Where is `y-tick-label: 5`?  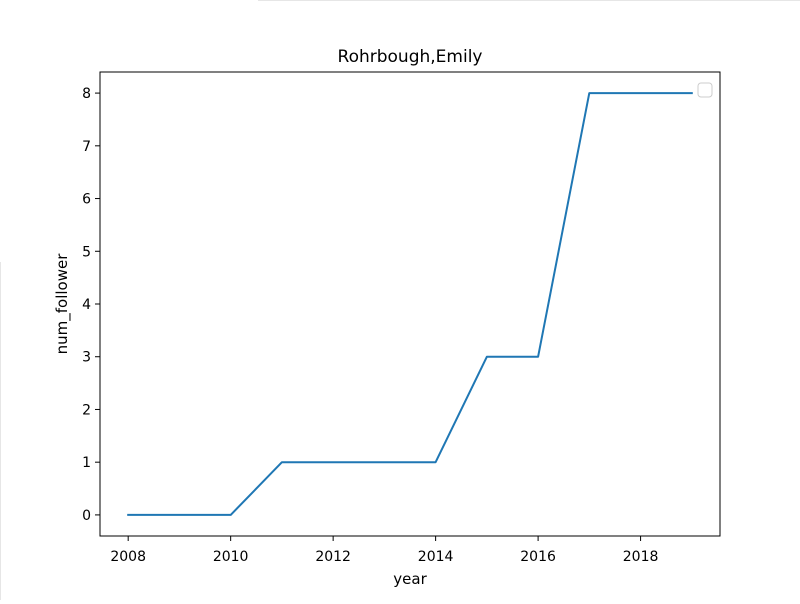
y-tick-label: 5 is located at coordinates (86, 252).